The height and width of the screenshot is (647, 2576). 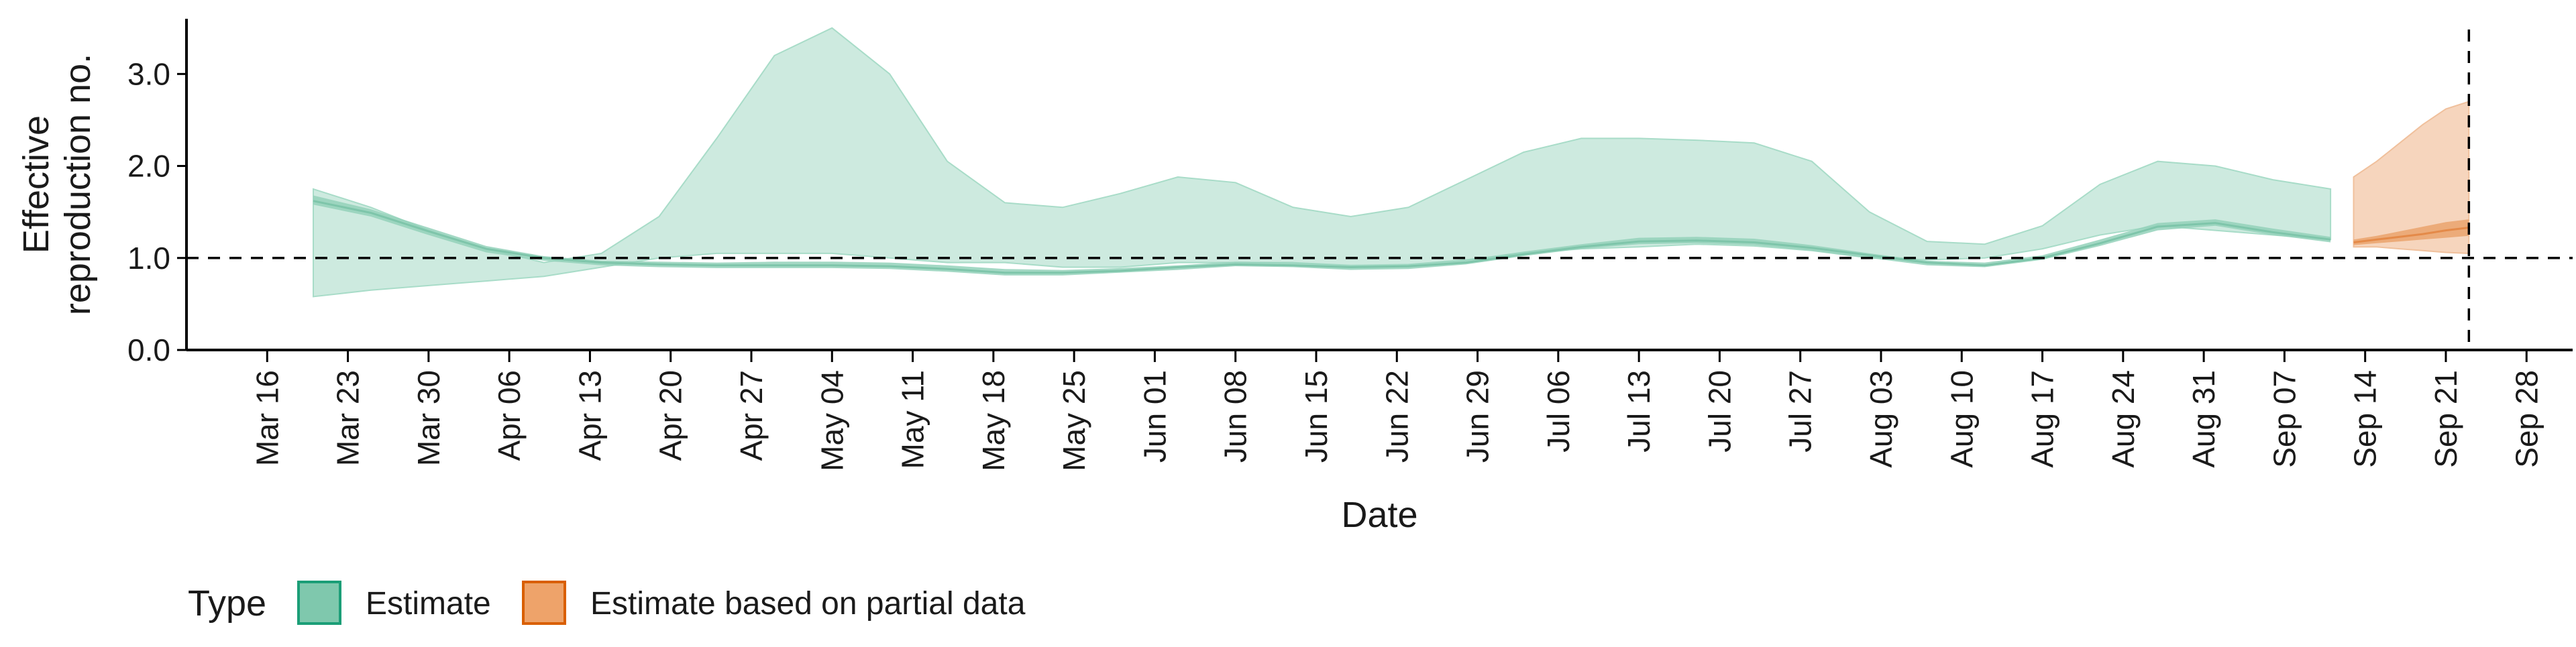 What do you see at coordinates (1719, 411) in the screenshot?
I see `x-tick-label: Jul 20` at bounding box center [1719, 411].